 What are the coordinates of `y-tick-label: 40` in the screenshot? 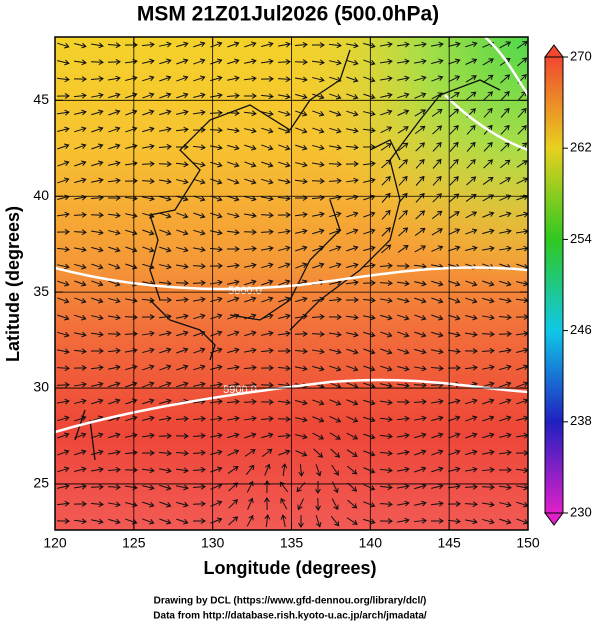 It's located at (41, 195).